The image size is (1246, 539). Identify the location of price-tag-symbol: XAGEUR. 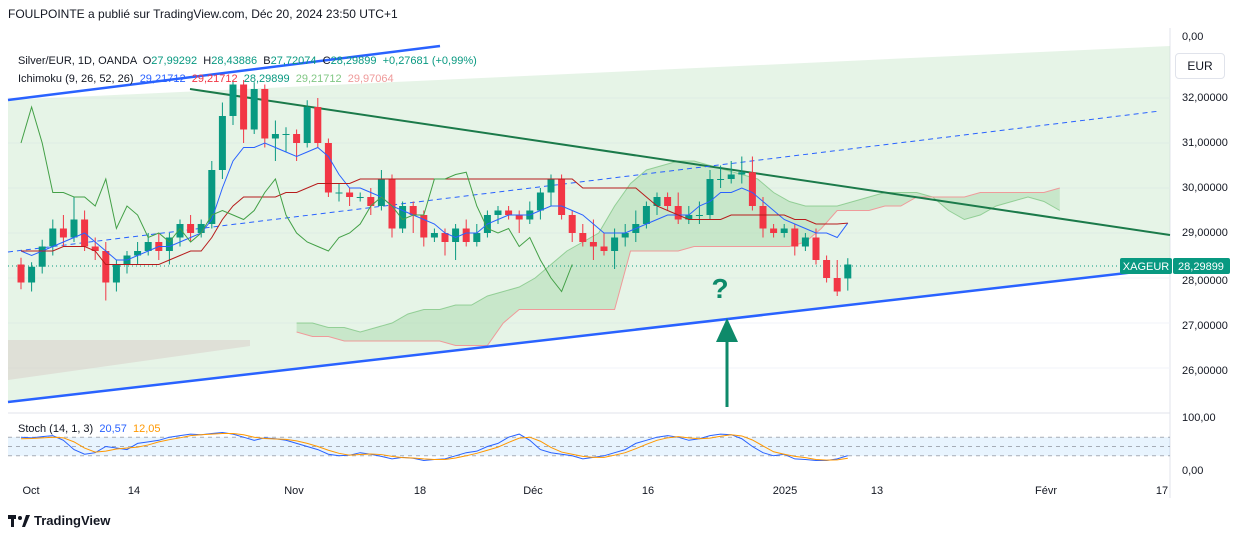
(1146, 267).